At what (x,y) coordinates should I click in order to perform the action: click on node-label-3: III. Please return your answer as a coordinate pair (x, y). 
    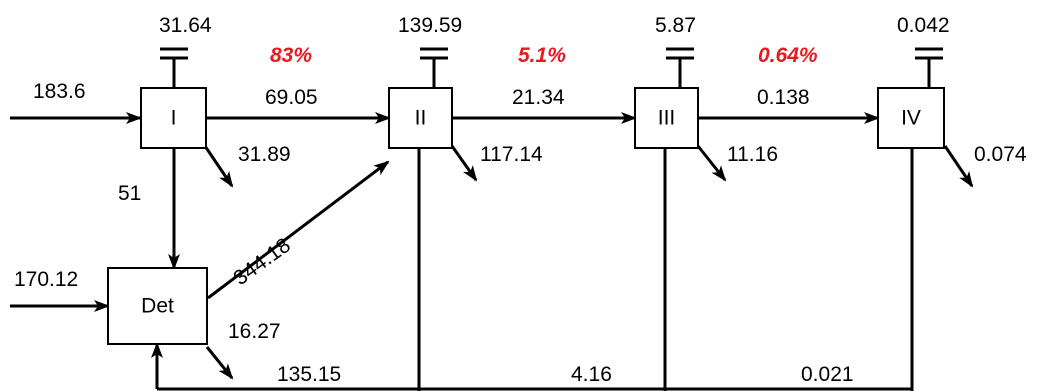
    Looking at the image, I should click on (667, 118).